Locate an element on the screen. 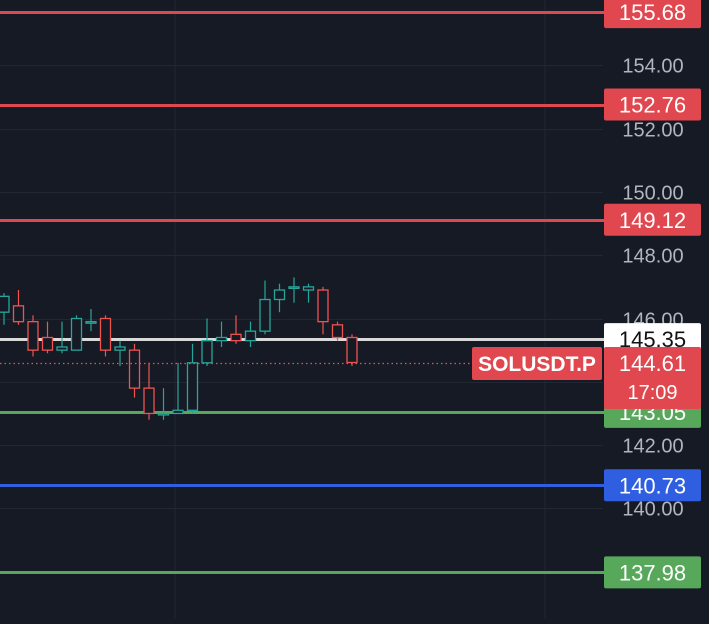 The image size is (709, 624). symbol-label: SOLUSDT.P is located at coordinates (537, 364).